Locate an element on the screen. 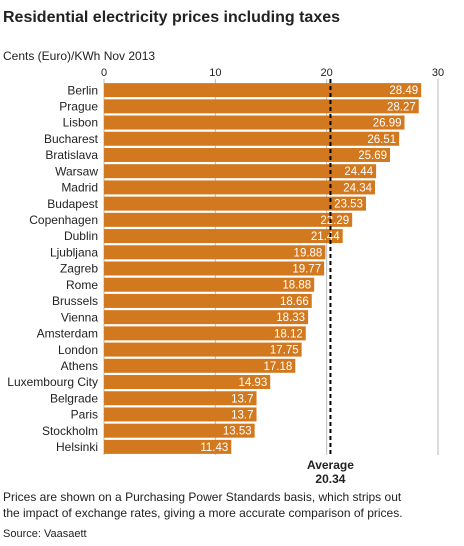 Image resolution: width=464 pixels, height=546 pixels. y-tick-label: Amsterdam is located at coordinates (67, 334).